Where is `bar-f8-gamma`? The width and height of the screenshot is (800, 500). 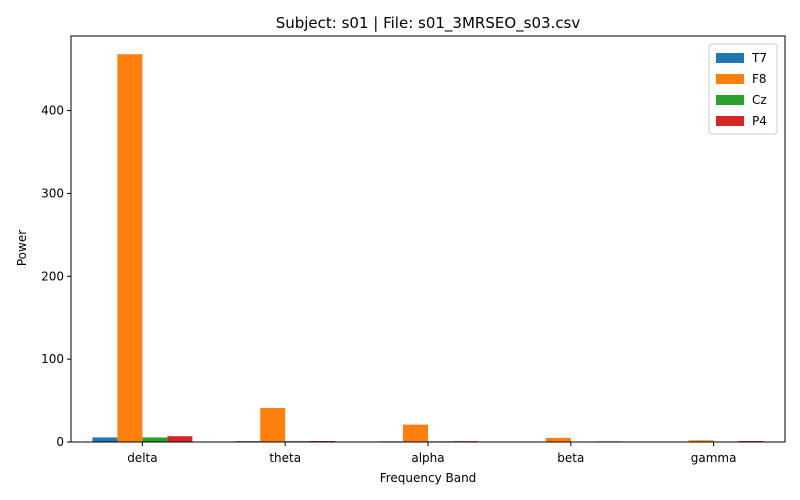 bar-f8-gamma is located at coordinates (701, 441).